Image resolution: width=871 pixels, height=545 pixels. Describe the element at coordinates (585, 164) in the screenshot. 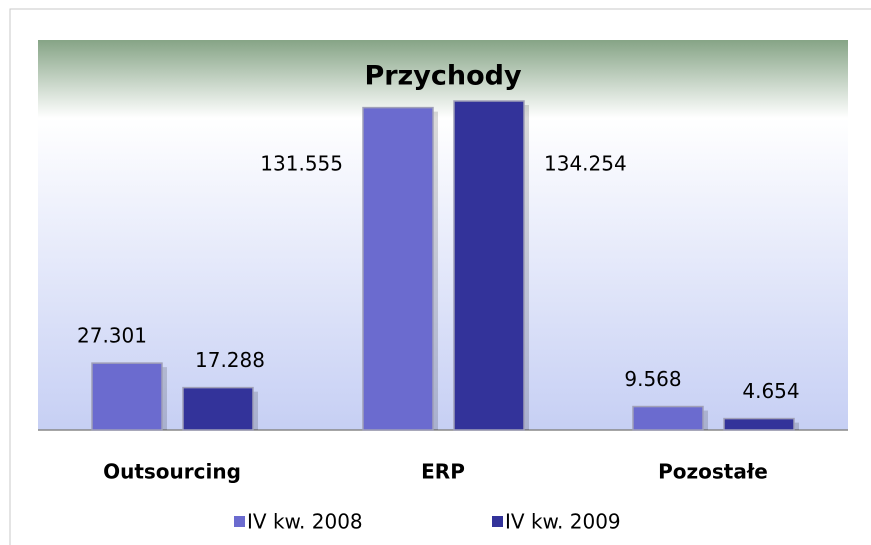

I see `data-label: 134.254` at that location.